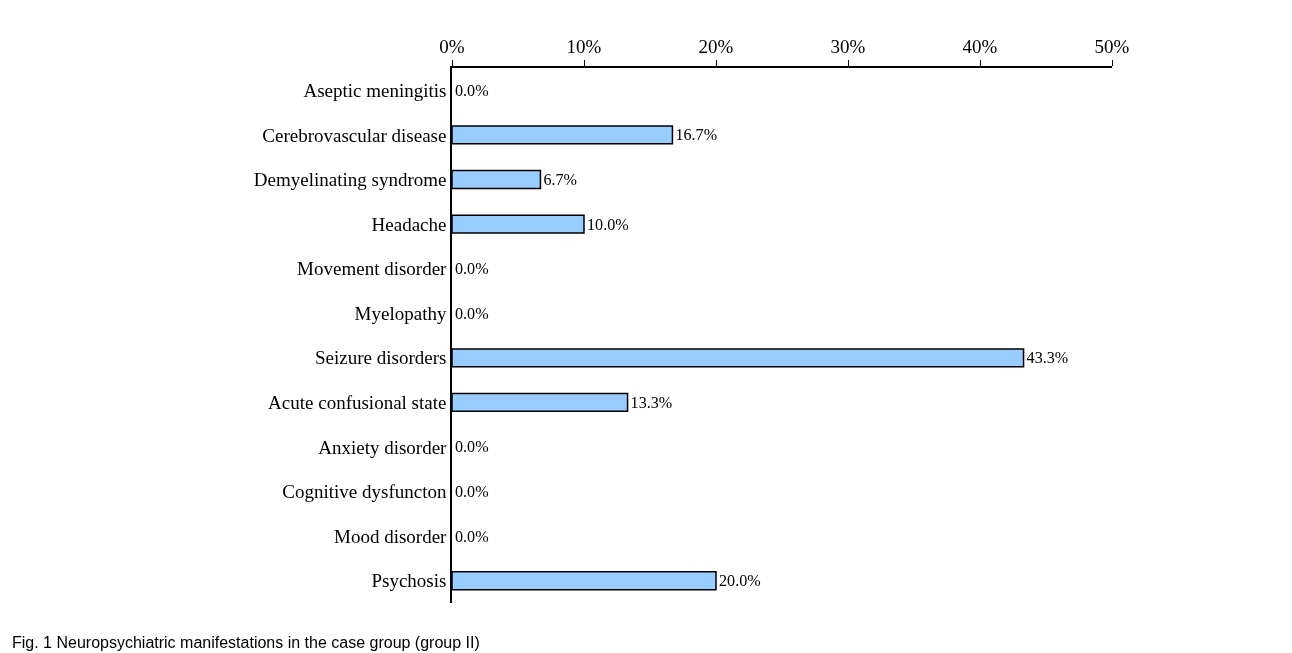  What do you see at coordinates (391, 536) in the screenshot?
I see `y-tick-label: Mood disorder` at bounding box center [391, 536].